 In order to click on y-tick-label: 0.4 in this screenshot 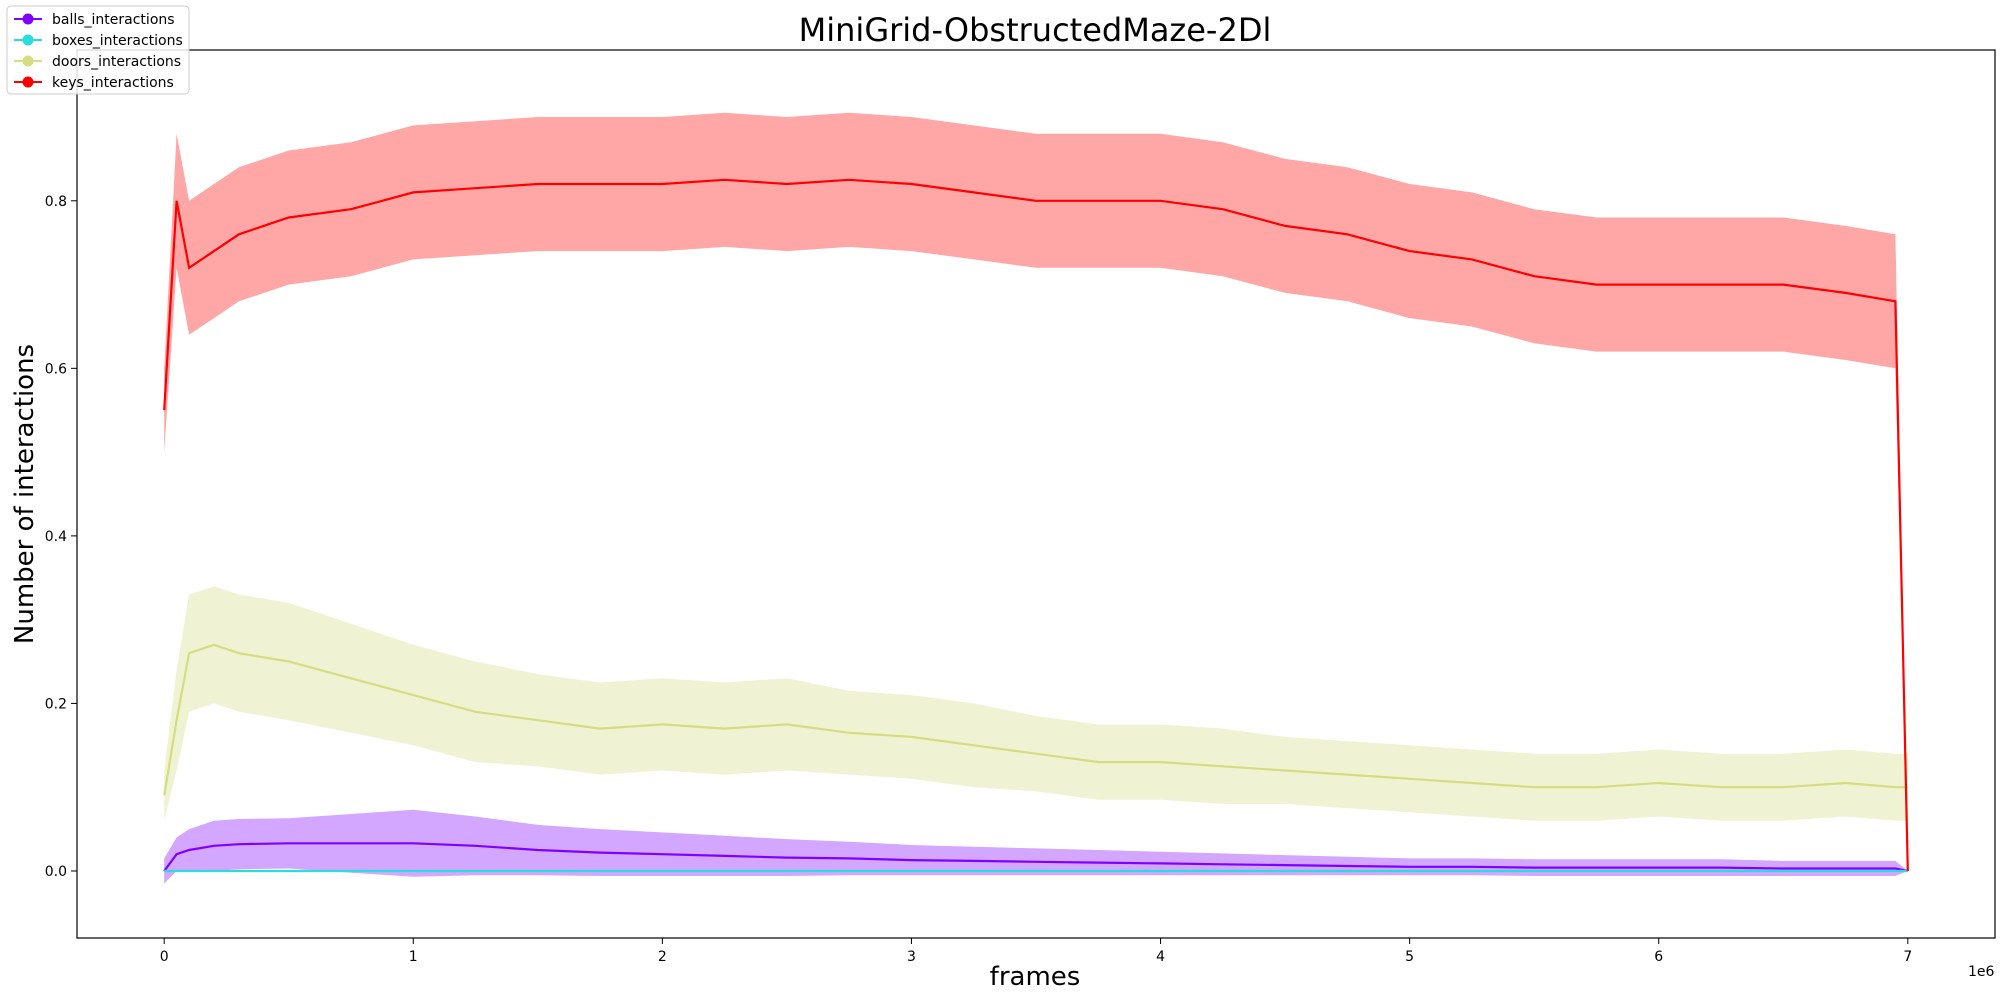, I will do `click(56, 537)`.